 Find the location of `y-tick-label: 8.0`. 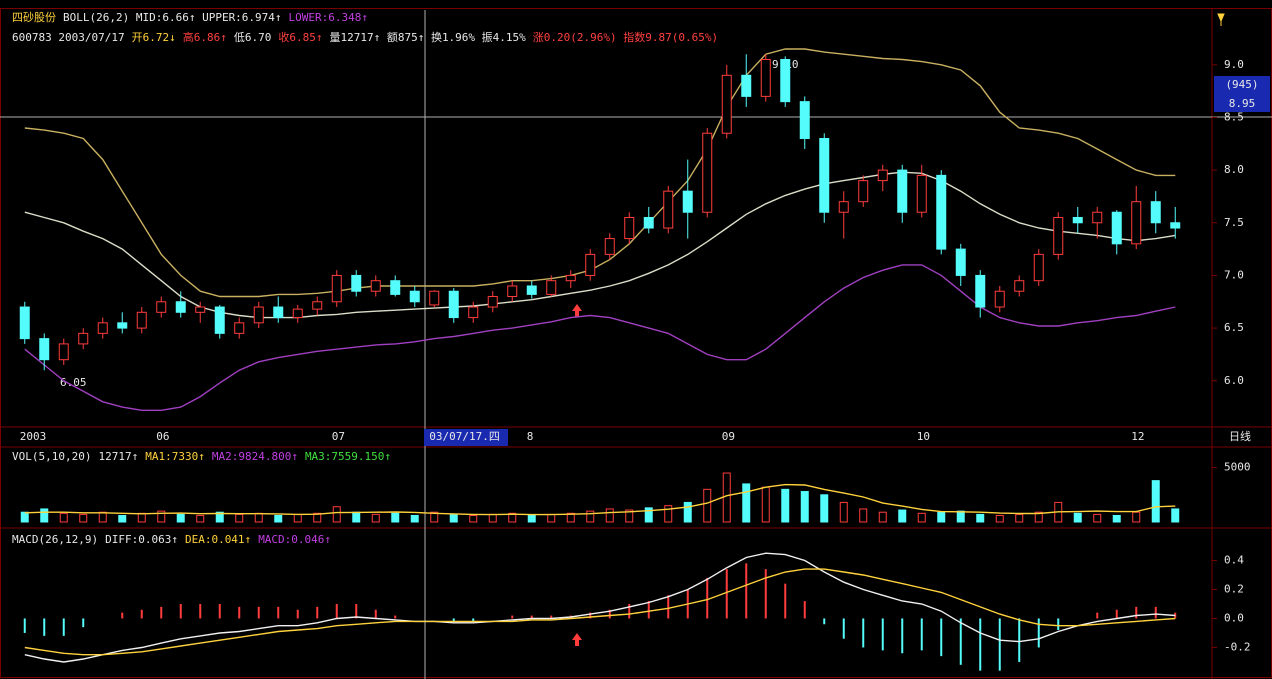

y-tick-label: 8.0 is located at coordinates (1234, 169).